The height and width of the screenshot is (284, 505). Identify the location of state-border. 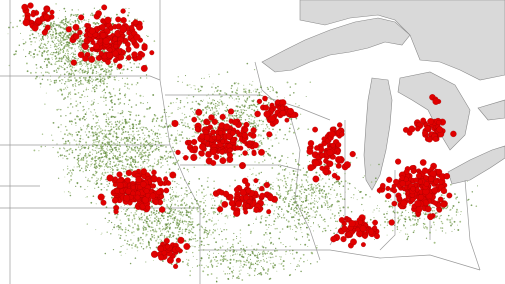
(472, 225).